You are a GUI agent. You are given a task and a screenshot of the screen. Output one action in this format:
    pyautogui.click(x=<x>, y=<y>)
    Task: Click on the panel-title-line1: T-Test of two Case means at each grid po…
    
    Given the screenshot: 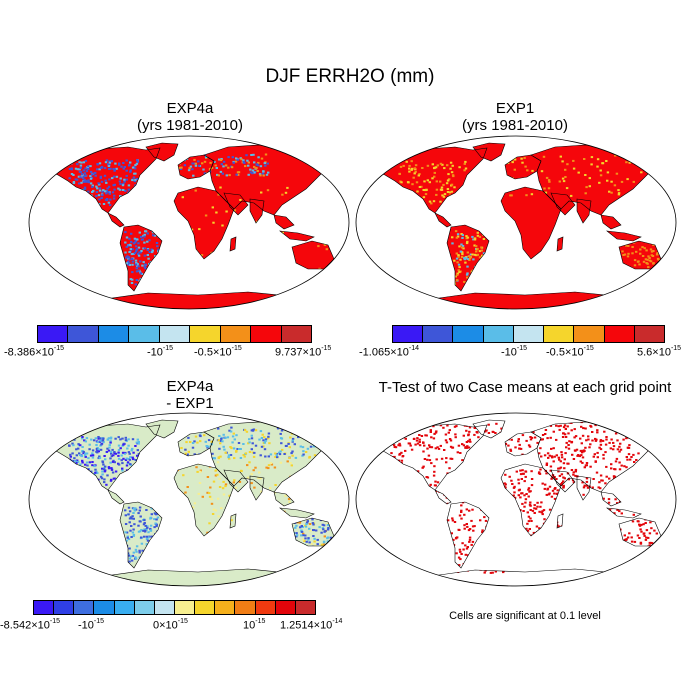 What is the action you would take?
    pyautogui.click(x=525, y=387)
    